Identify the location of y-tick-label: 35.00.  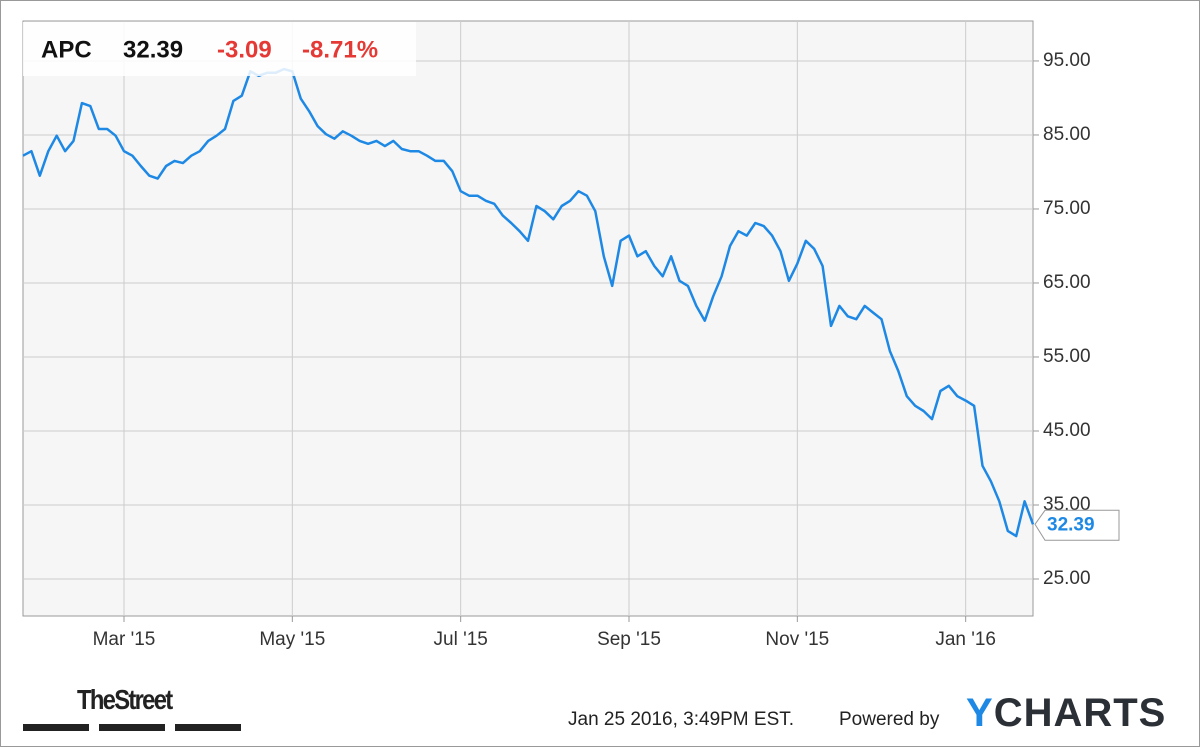
(1067, 504).